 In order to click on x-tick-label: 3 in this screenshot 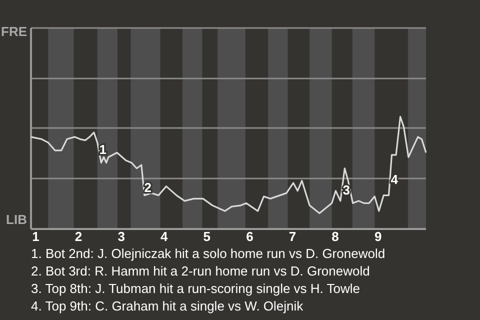, I will do `click(121, 236)`.